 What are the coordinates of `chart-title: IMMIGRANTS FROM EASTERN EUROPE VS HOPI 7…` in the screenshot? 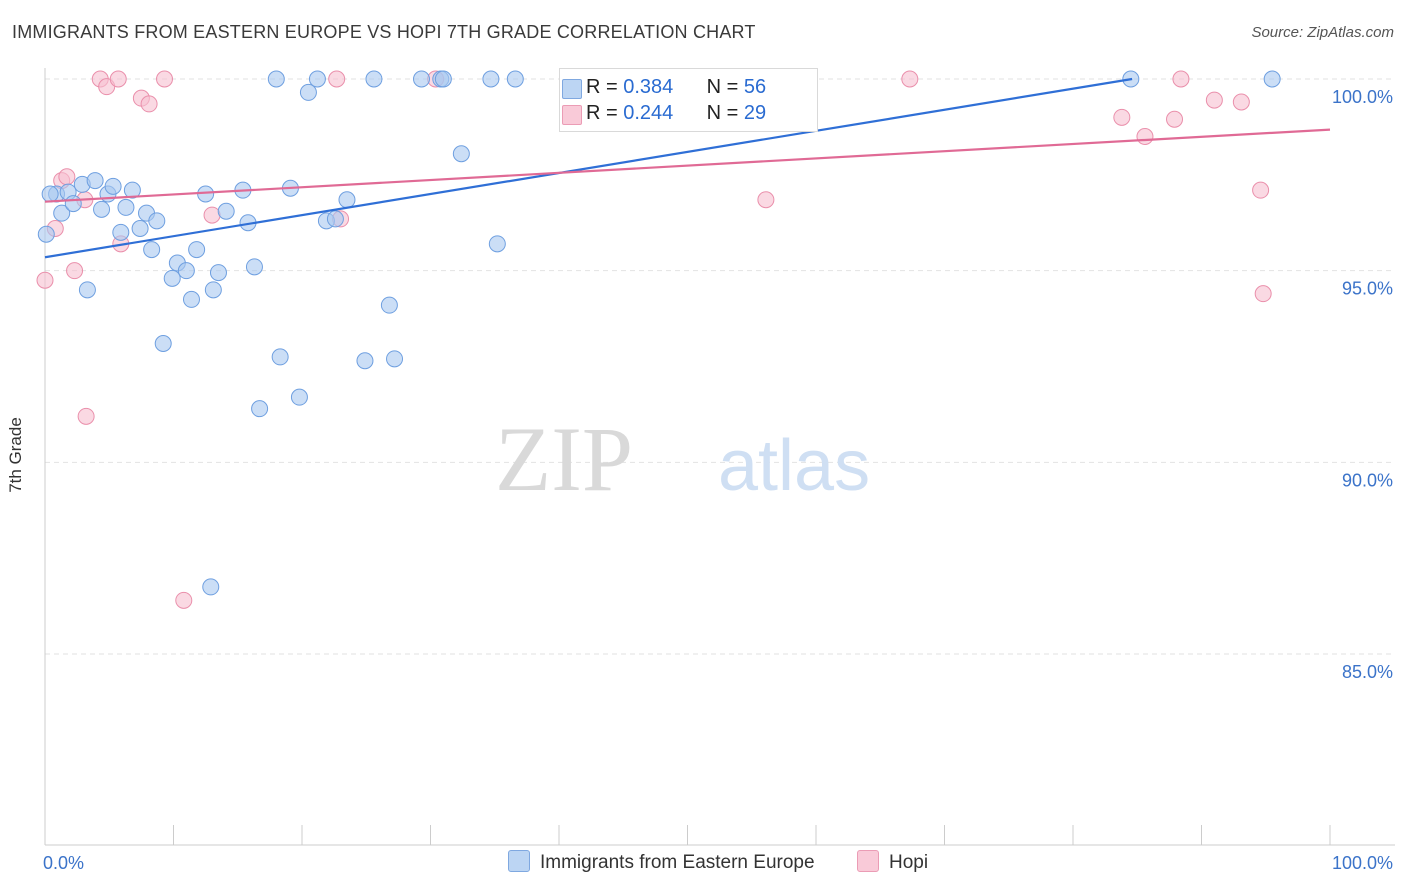 It's located at (384, 32).